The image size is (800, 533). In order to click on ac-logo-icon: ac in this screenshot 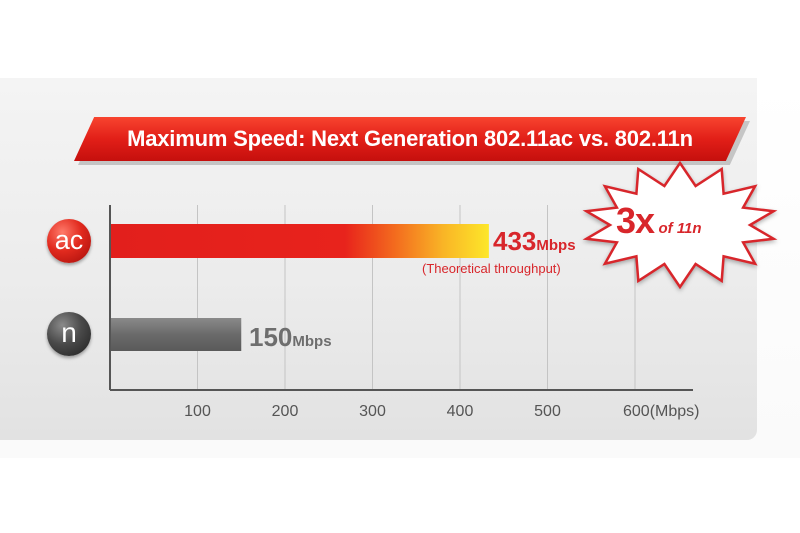, I will do `click(69, 241)`.